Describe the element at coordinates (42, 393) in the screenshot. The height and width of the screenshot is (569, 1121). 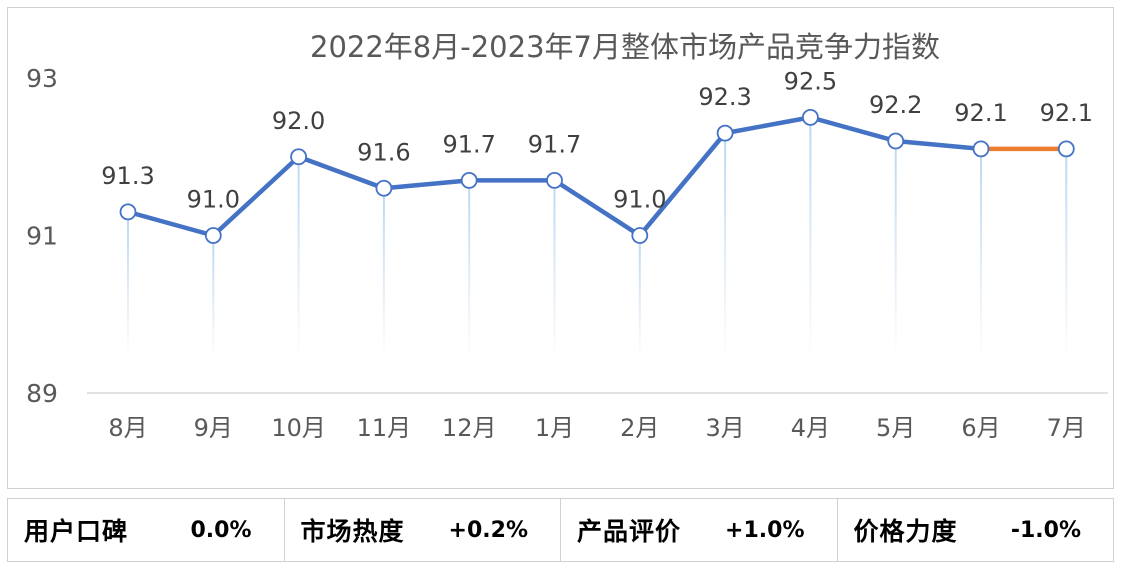
I see `y-tick-label: 89` at that location.